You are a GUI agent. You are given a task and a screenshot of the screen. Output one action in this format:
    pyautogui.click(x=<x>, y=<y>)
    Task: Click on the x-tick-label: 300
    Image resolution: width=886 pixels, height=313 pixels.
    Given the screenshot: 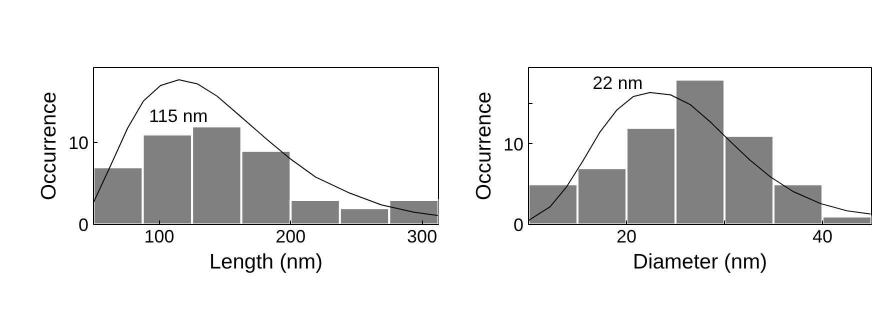 What is the action you would take?
    pyautogui.click(x=422, y=236)
    